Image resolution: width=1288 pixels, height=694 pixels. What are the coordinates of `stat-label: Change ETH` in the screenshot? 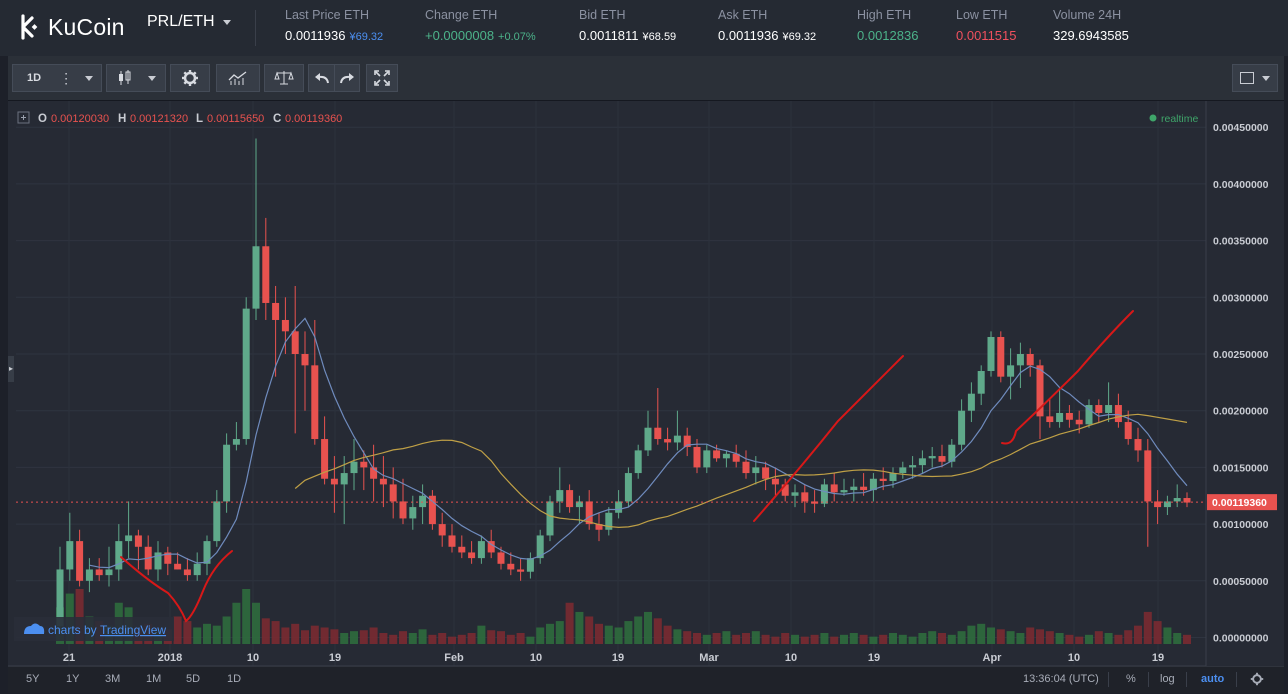 It's located at (461, 15).